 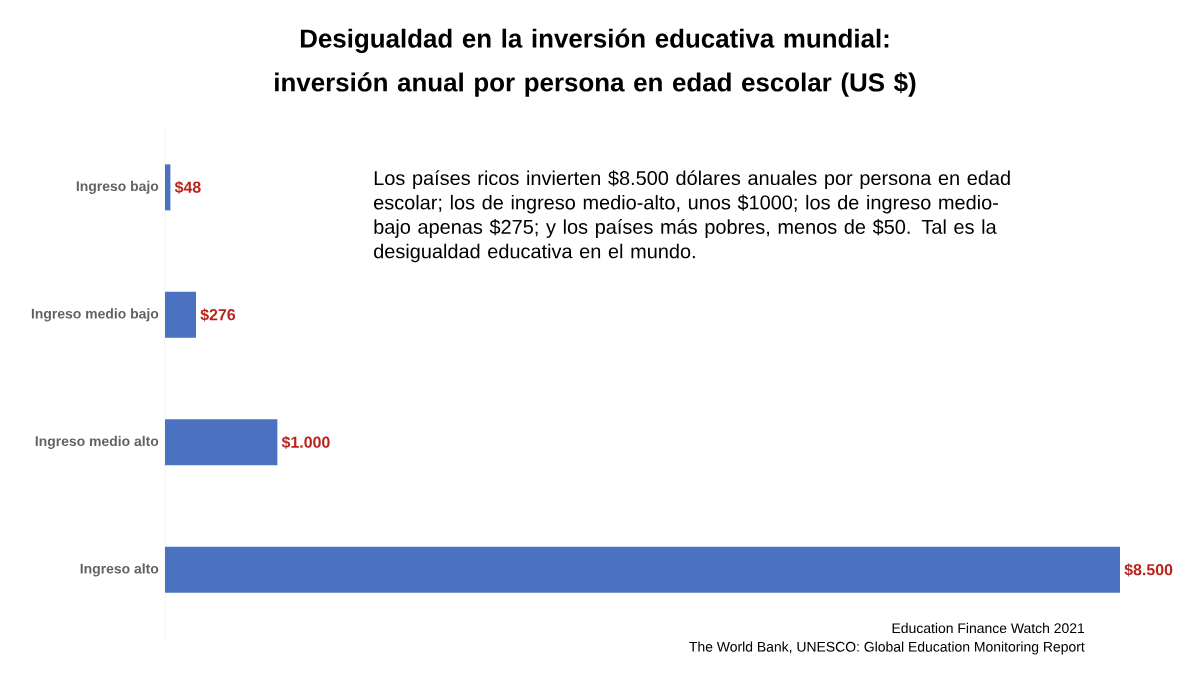 What do you see at coordinates (119, 570) in the screenshot?
I see `y-tick-label: Ingreso alto` at bounding box center [119, 570].